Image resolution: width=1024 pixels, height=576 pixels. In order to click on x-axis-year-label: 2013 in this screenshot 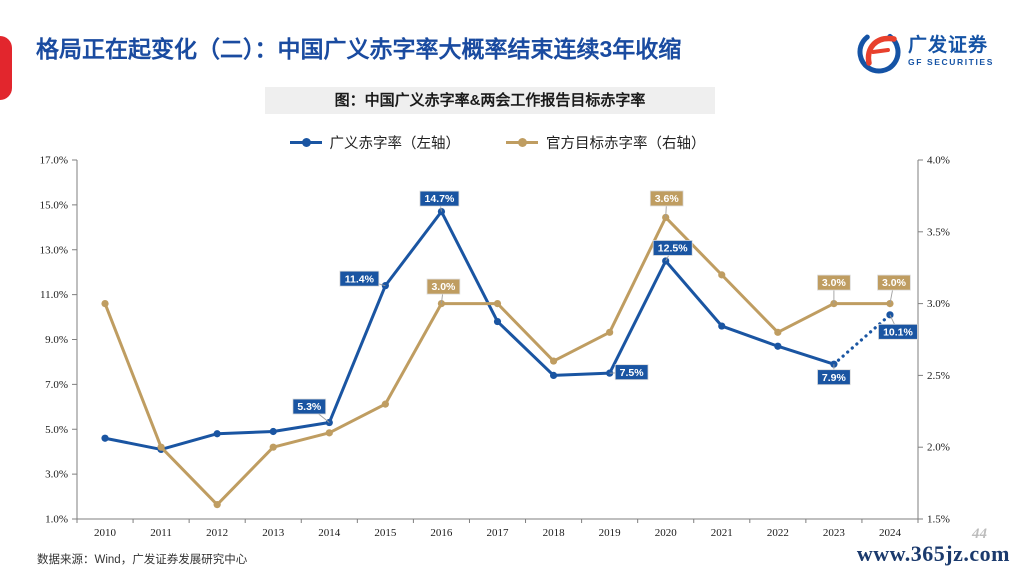, I will do `click(273, 533)`.